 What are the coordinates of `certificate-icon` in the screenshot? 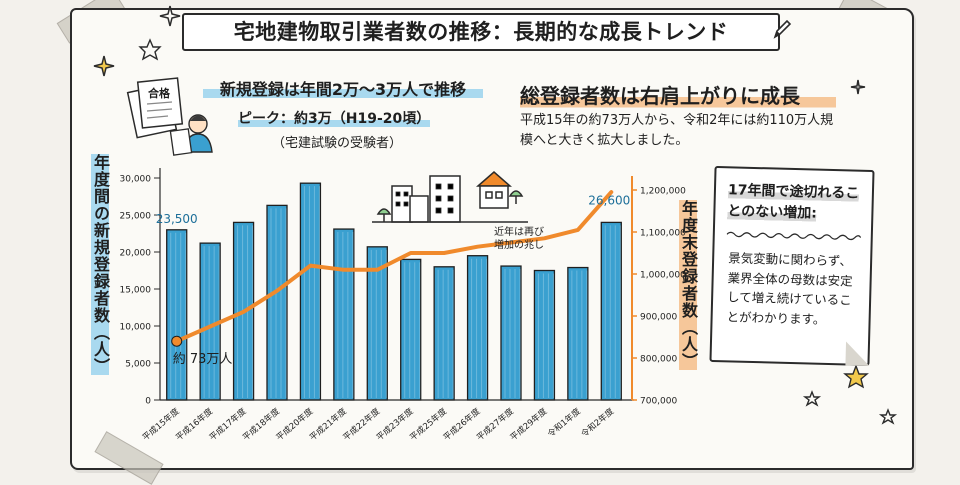 It's located at (155, 108).